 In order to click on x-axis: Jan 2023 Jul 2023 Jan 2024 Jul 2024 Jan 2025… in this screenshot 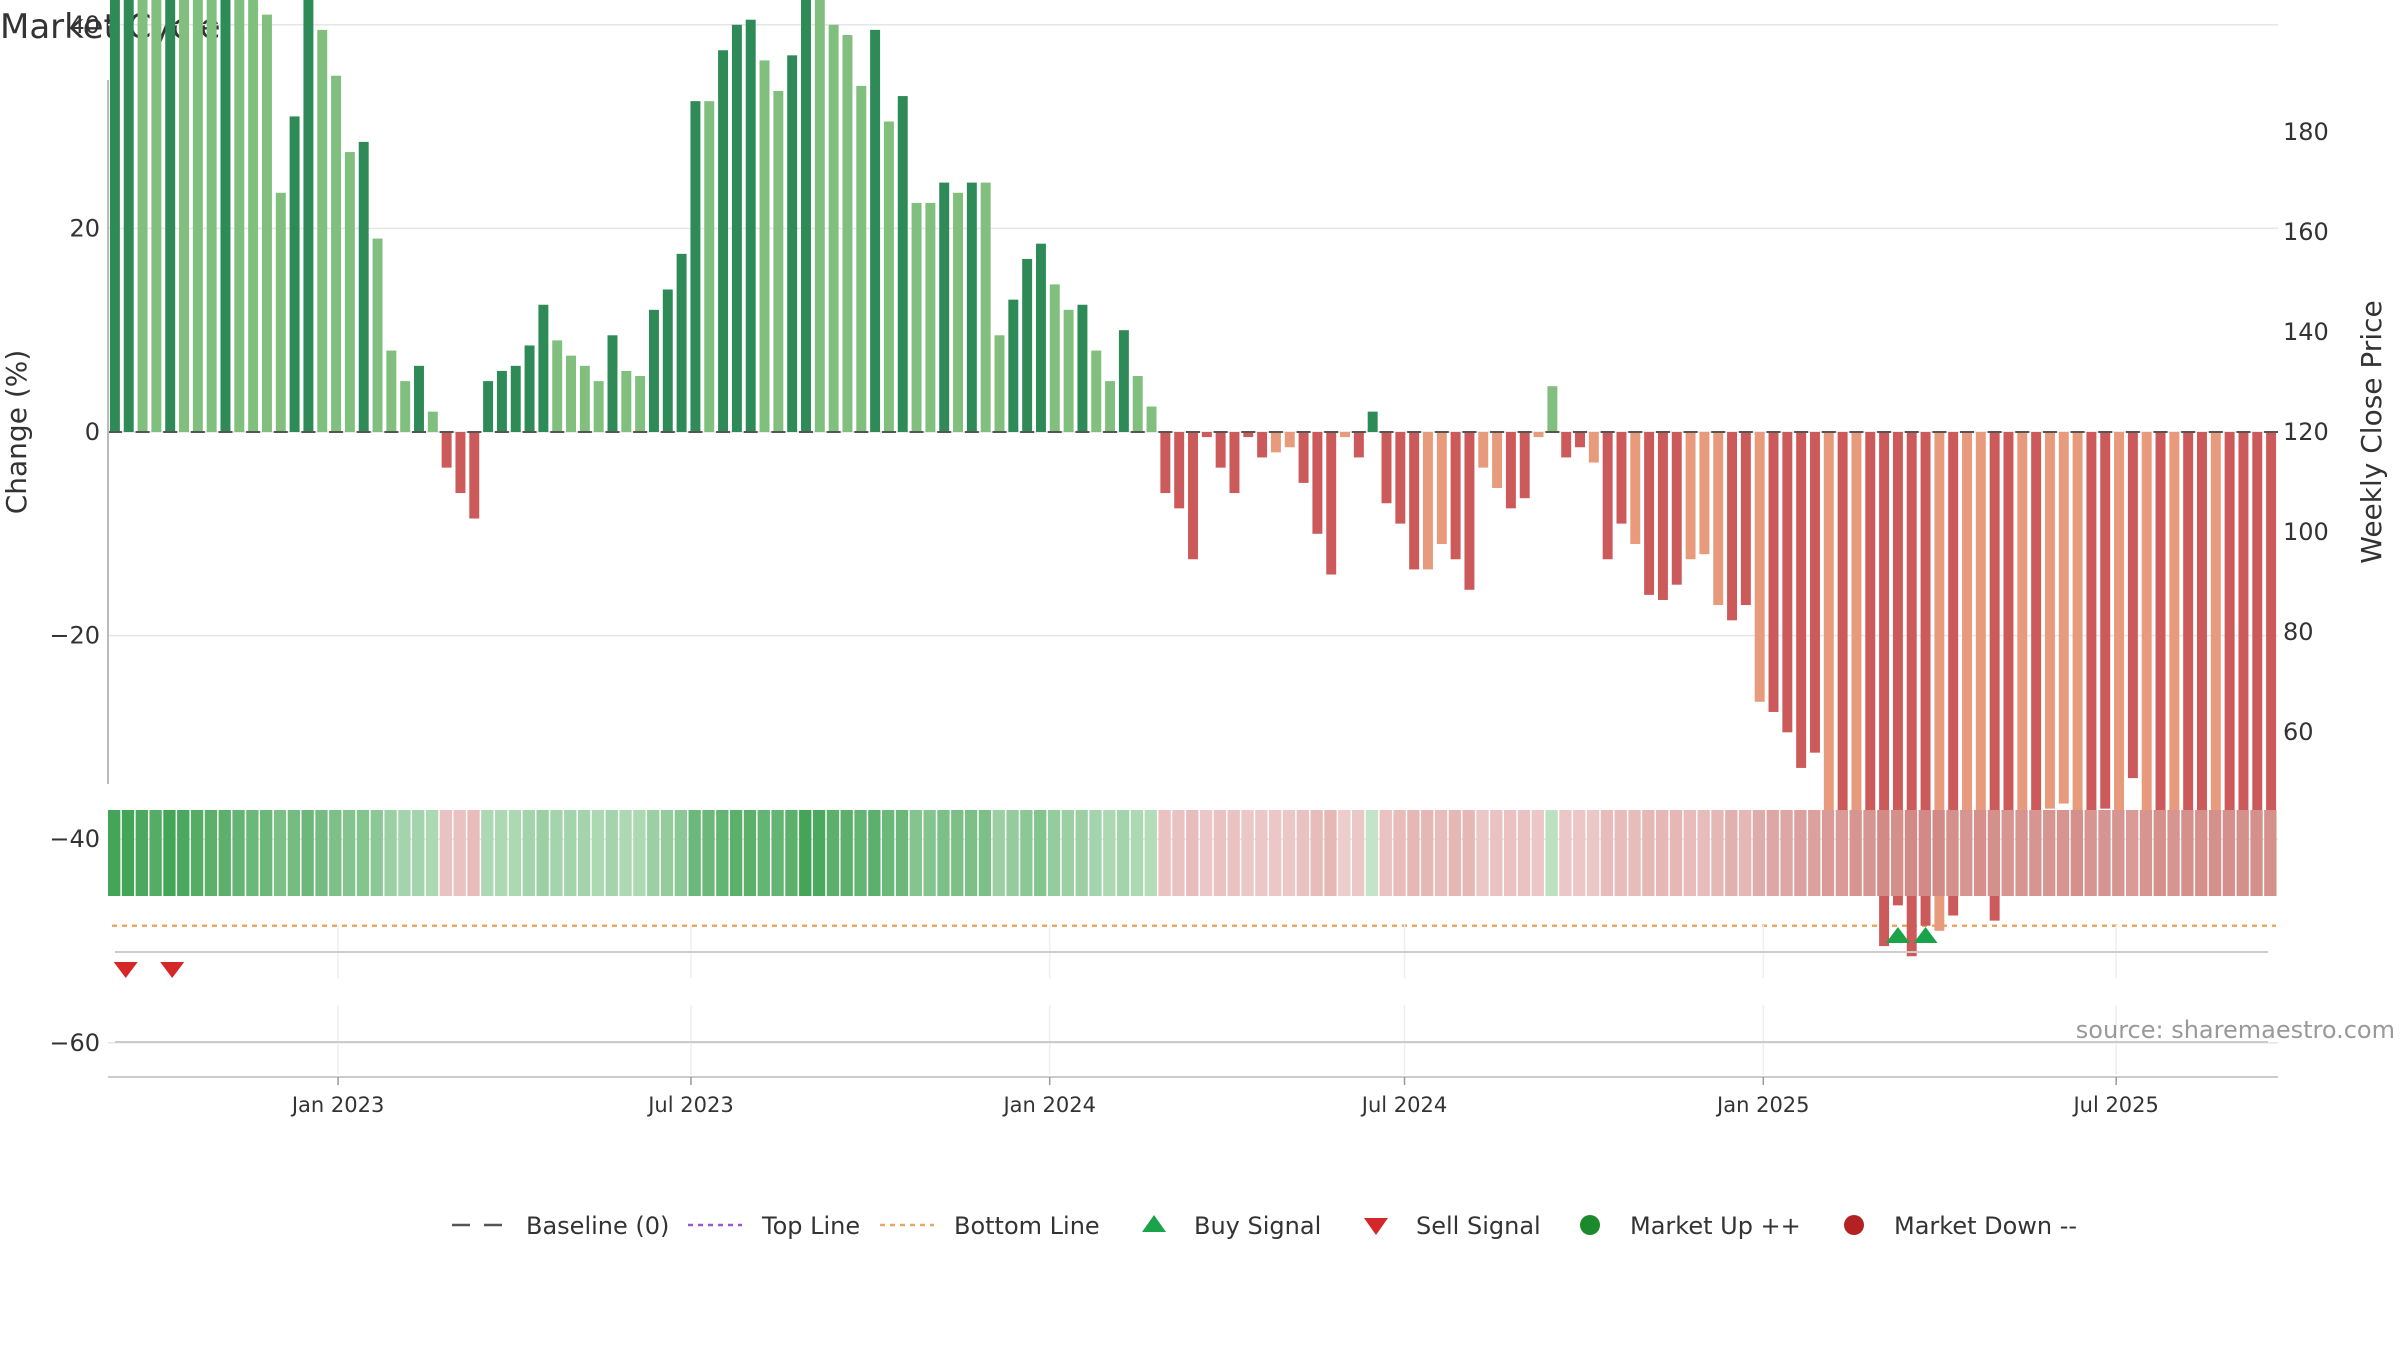, I will do `click(1224, 1097)`.